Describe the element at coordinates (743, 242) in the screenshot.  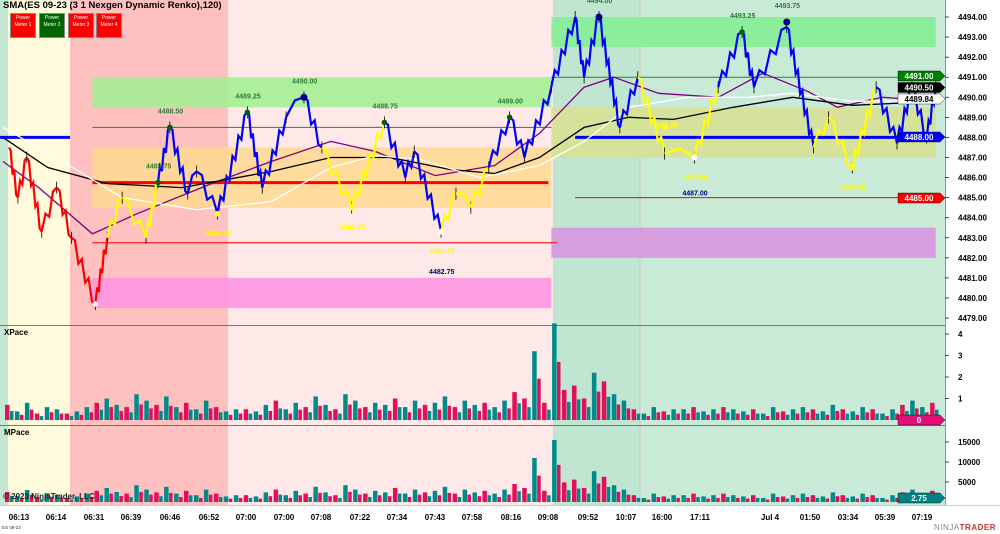
I see `zone` at that location.